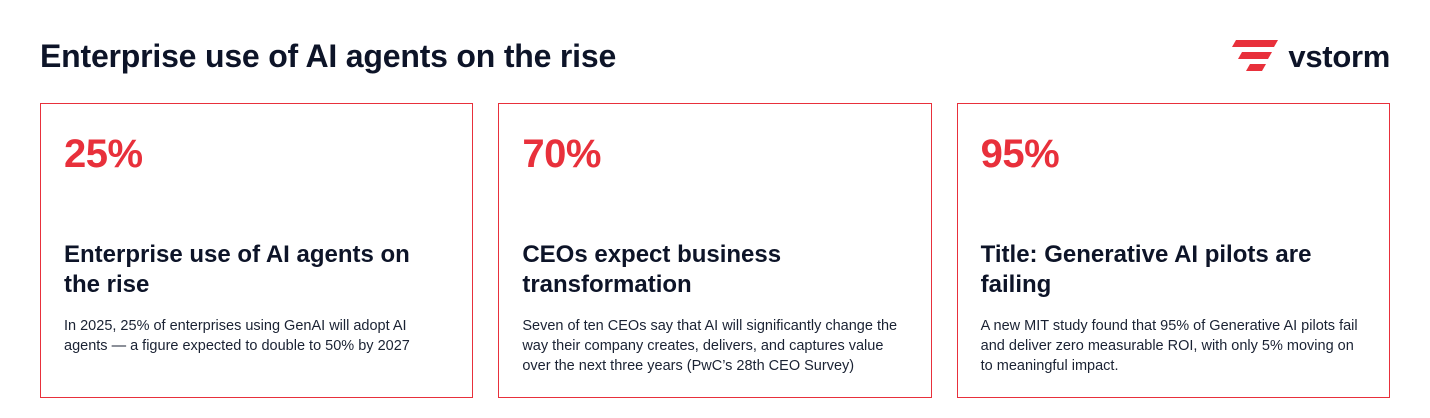 Image resolution: width=1430 pixels, height=418 pixels. What do you see at coordinates (237, 269) in the screenshot?
I see `card-heading: Enterprise use of AI agents on the rise` at bounding box center [237, 269].